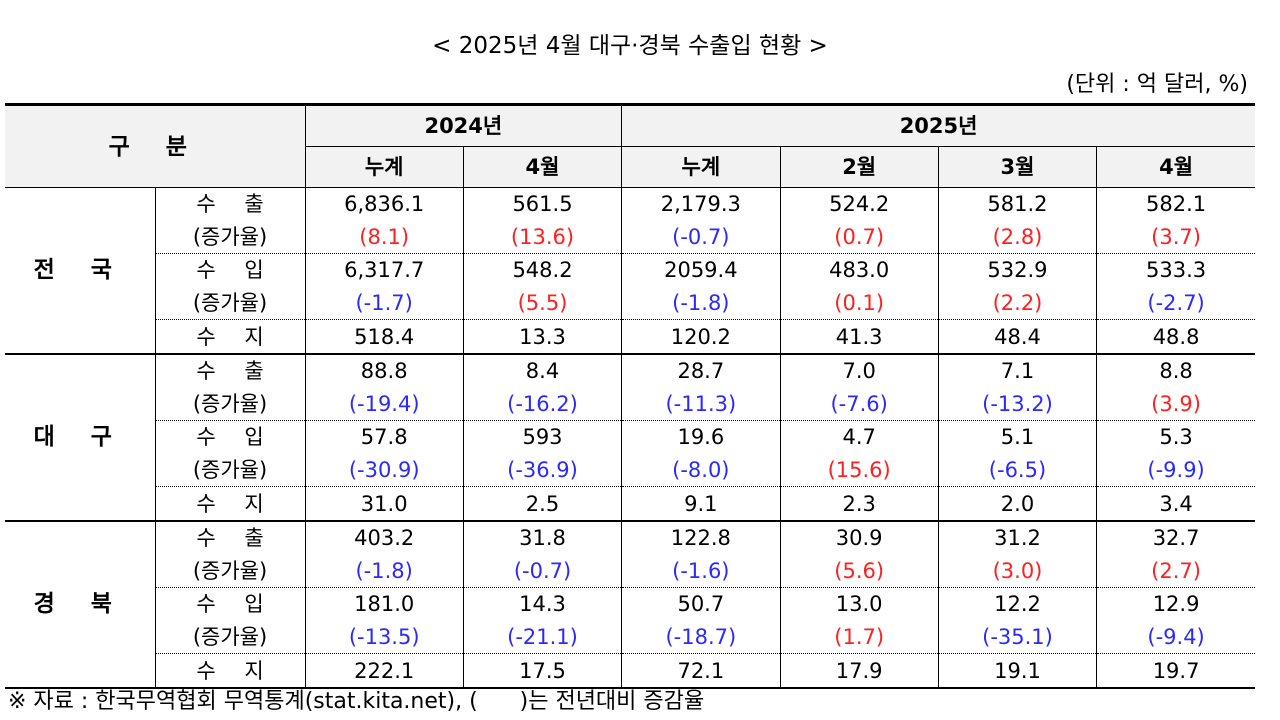 This screenshot has width=1280, height=720. I want to click on data-row: 수 입 57.8 593 19.6 4.7 5.1 5.3, so click(630, 437).